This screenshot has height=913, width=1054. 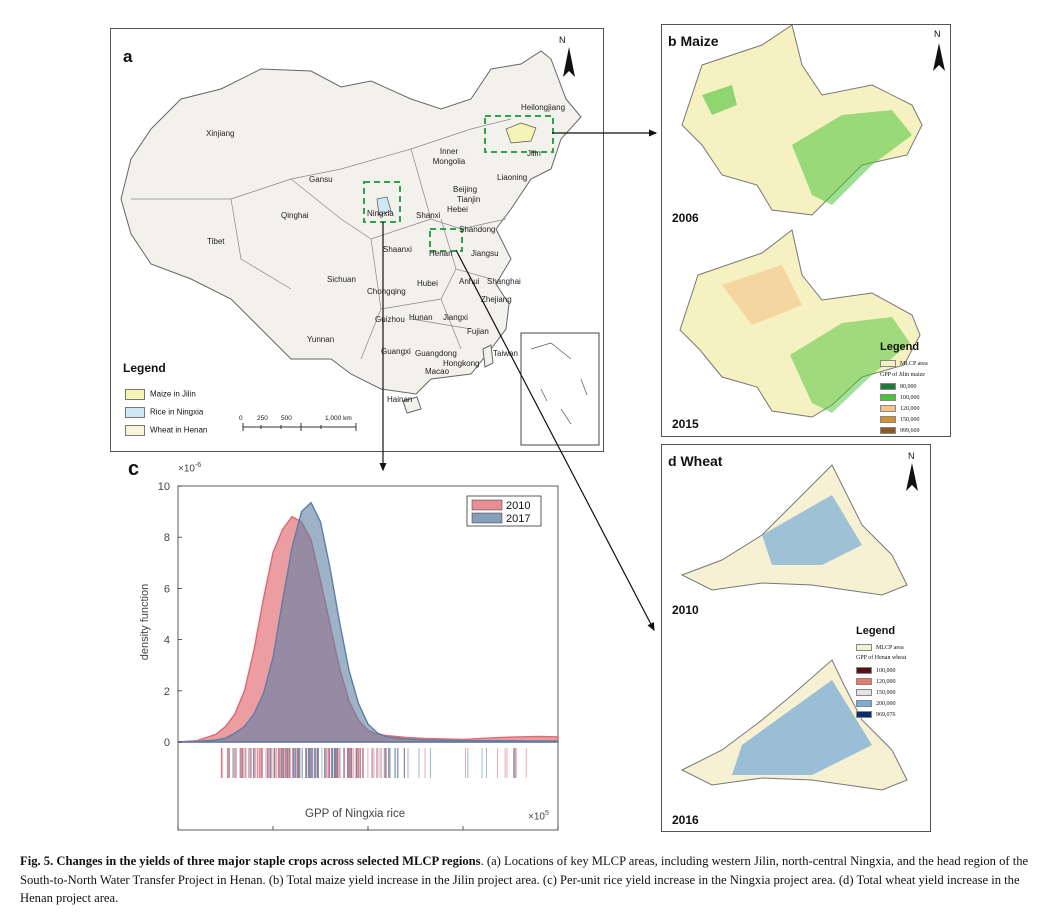 What do you see at coordinates (518, 519) in the screenshot?
I see `legend-label-2017: 2017` at bounding box center [518, 519].